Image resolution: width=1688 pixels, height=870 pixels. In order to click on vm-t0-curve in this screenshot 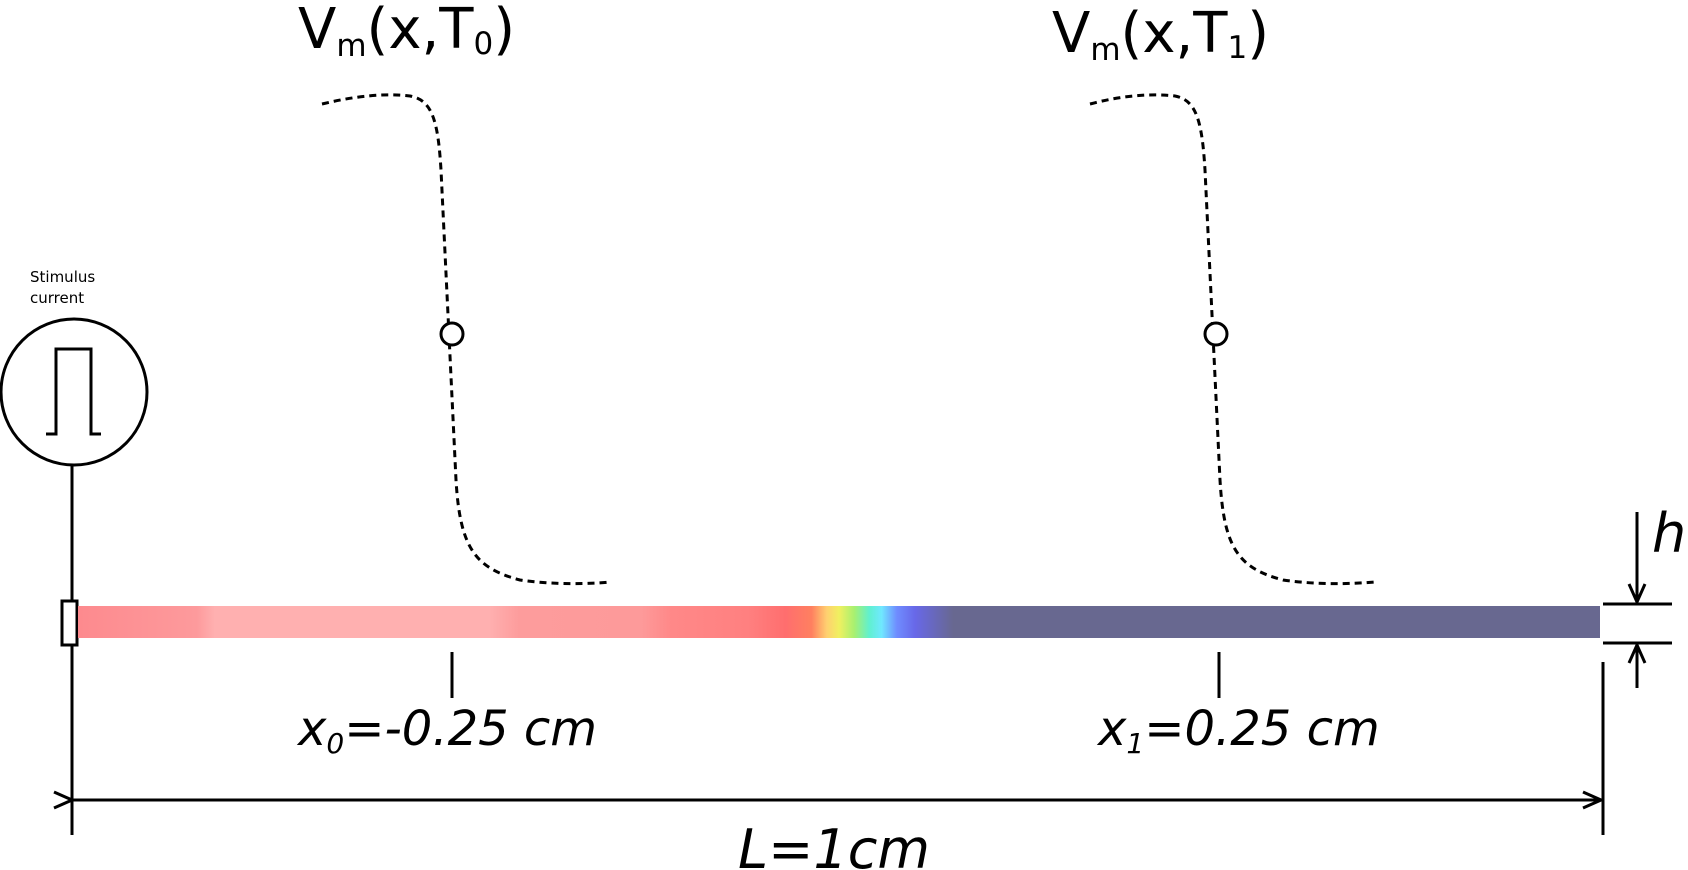, I will do `click(466, 339)`.